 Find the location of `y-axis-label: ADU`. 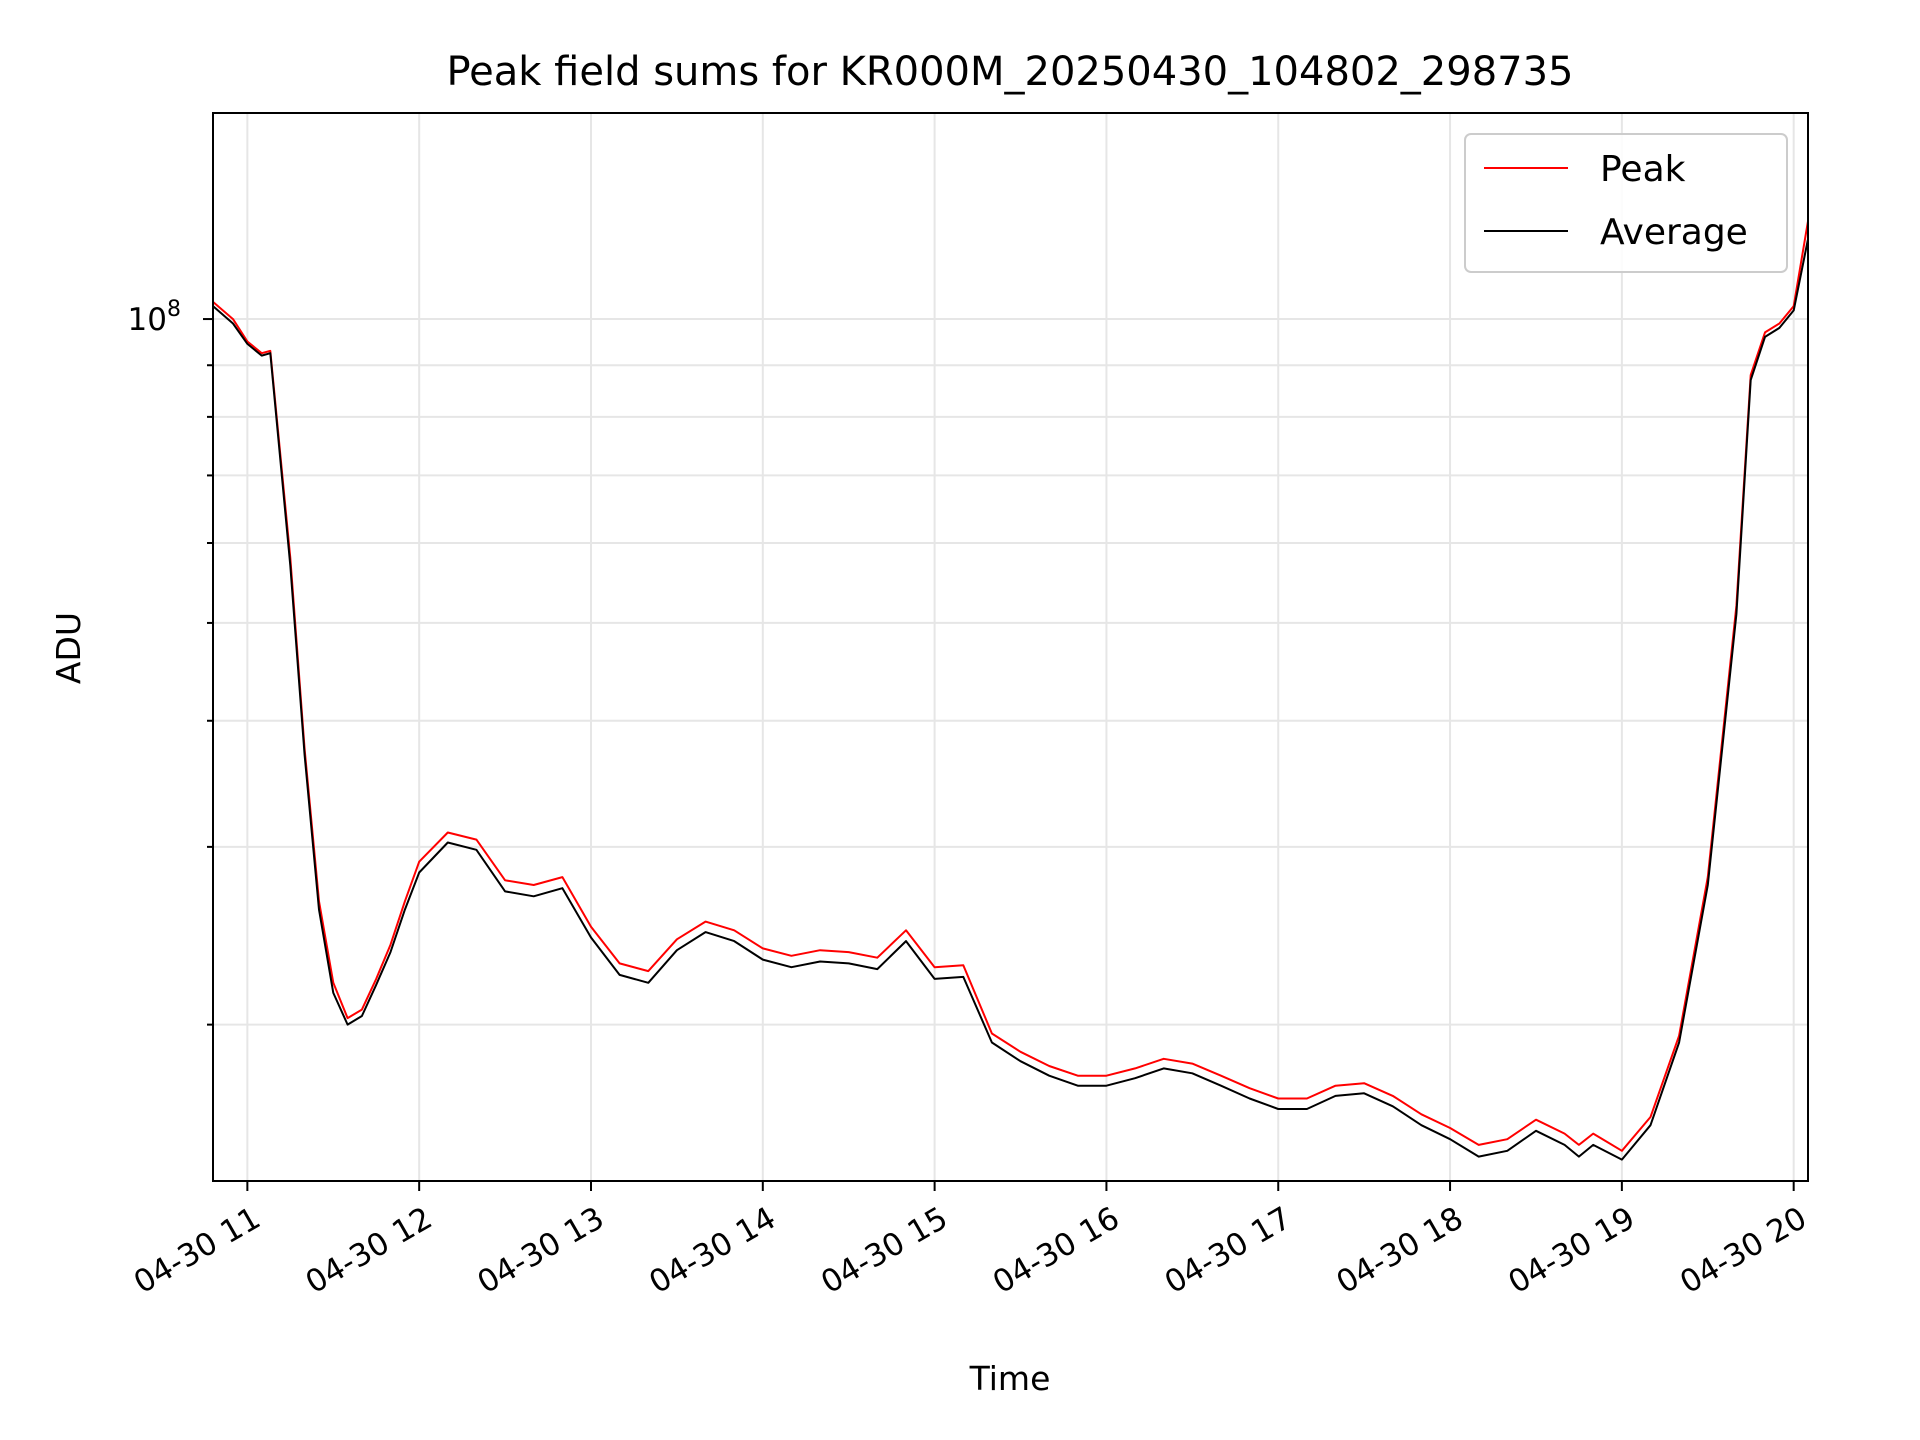

y-axis-label: ADU is located at coordinates (68, 648).